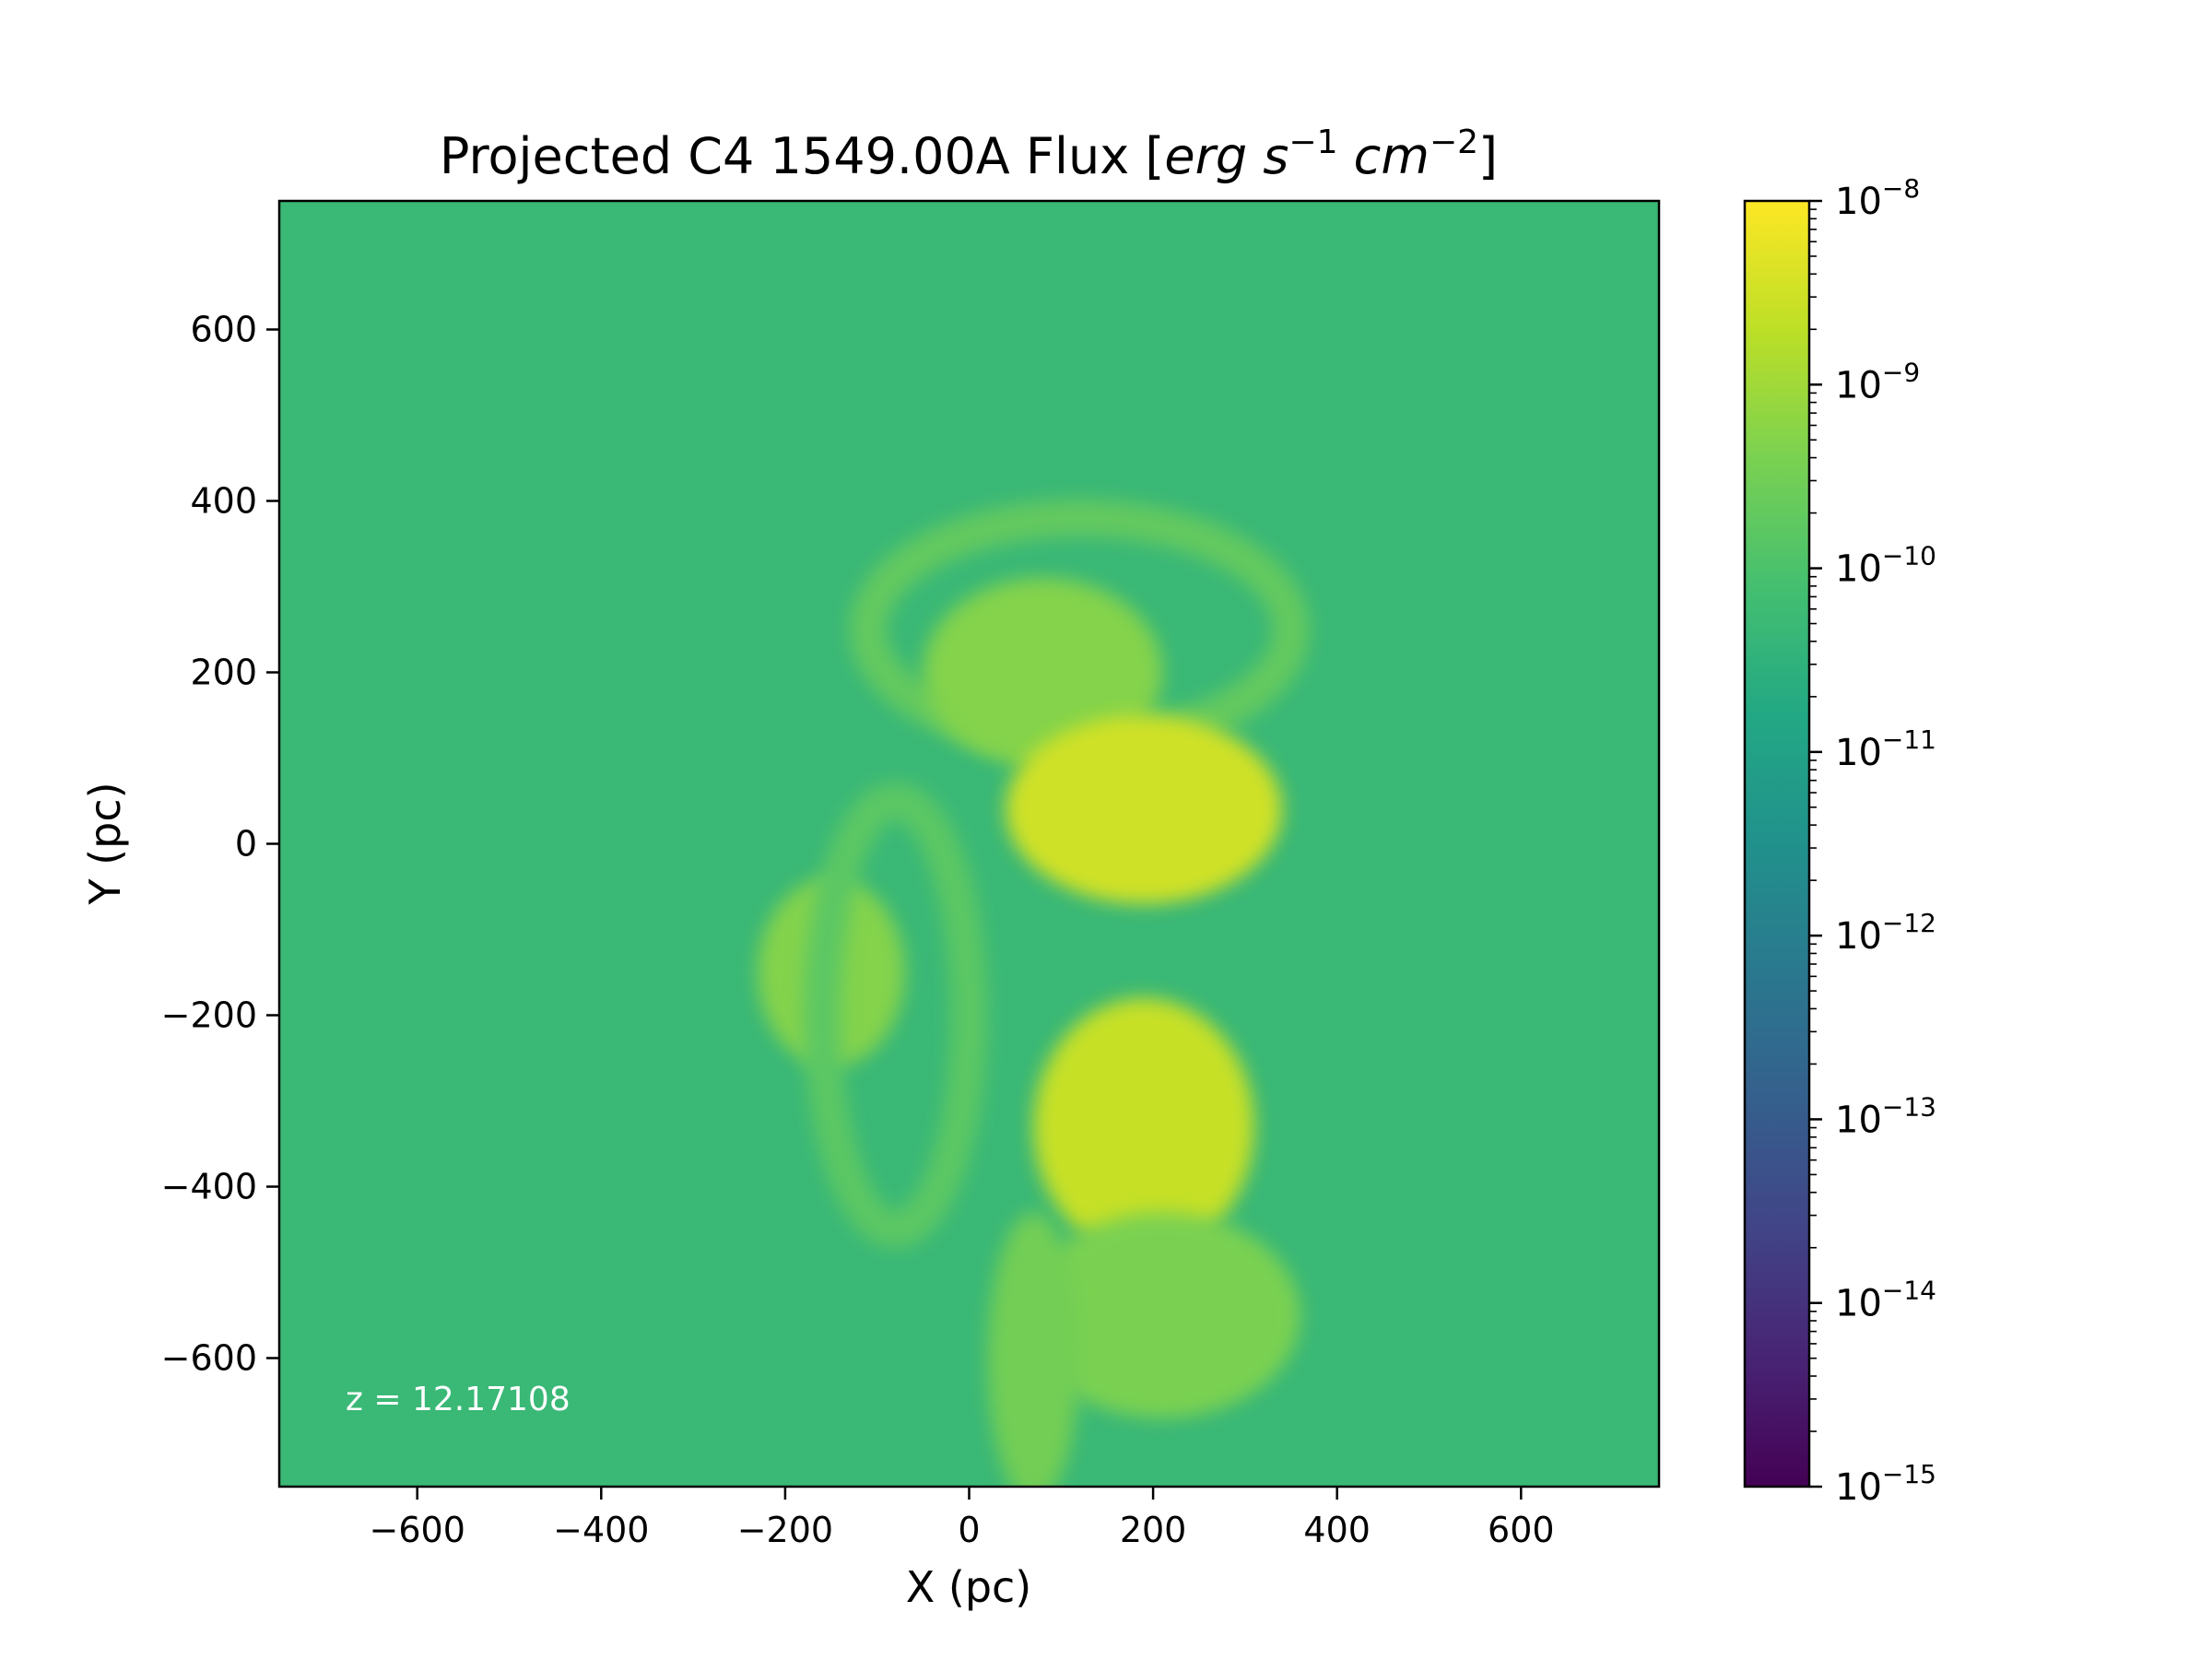 The height and width of the screenshot is (1659, 2212). What do you see at coordinates (802, 156) in the screenshot?
I see `title-main: Projected C4 1549.00A Flux [` at bounding box center [802, 156].